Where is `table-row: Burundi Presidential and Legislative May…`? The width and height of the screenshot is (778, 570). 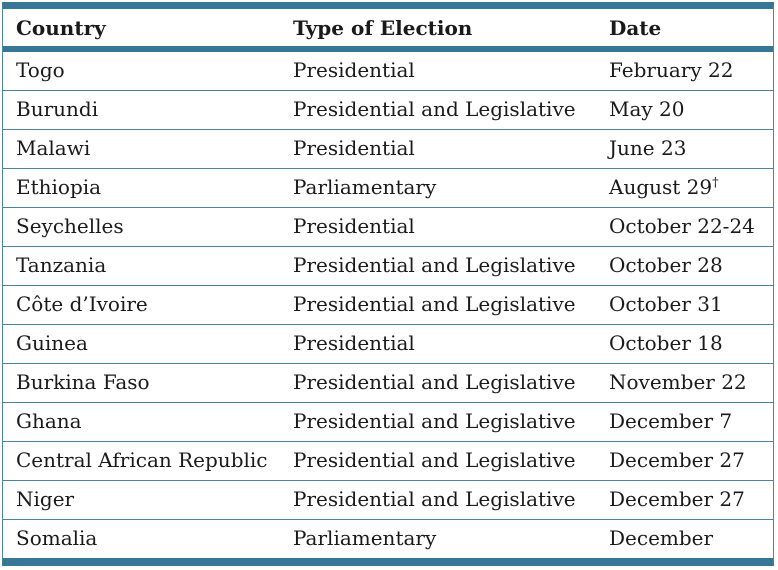
table-row: Burundi Presidential and Legislative May… is located at coordinates (388, 110).